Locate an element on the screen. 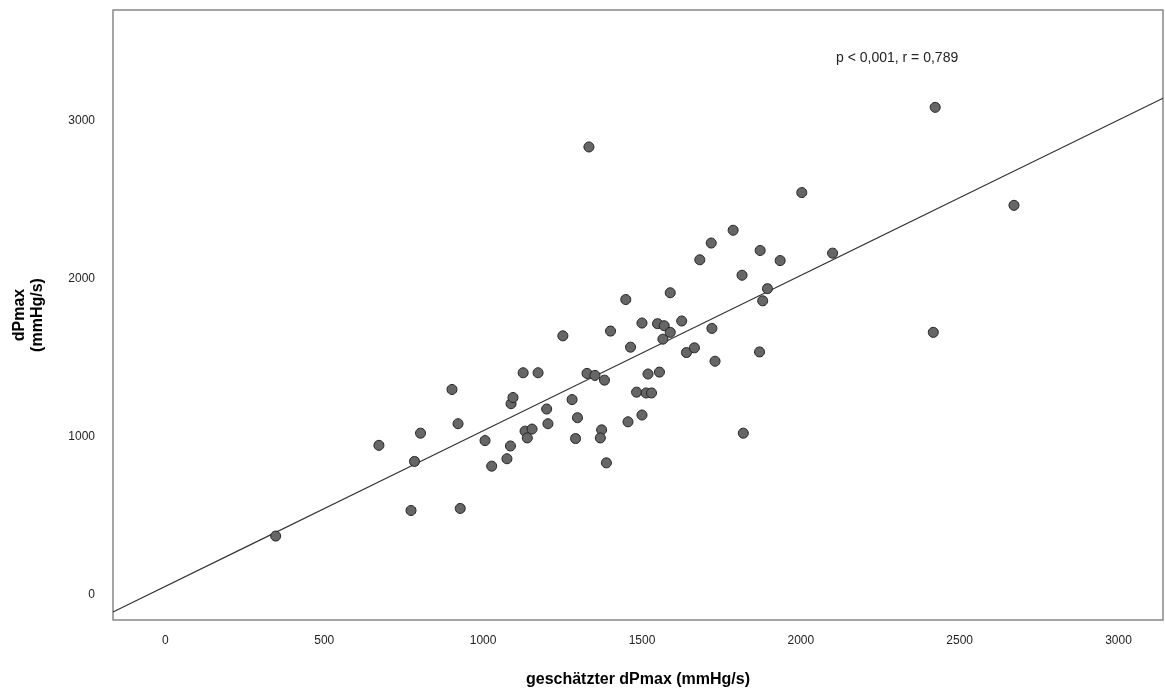 Image resolution: width=1165 pixels, height=693 pixels. annotation: p < 0,001, r = 0,789 is located at coordinates (897, 57).